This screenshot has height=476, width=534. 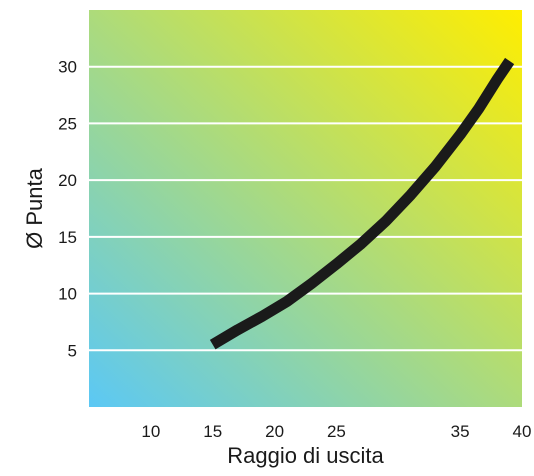 I want to click on y-tick-label: 10, so click(x=67, y=294).